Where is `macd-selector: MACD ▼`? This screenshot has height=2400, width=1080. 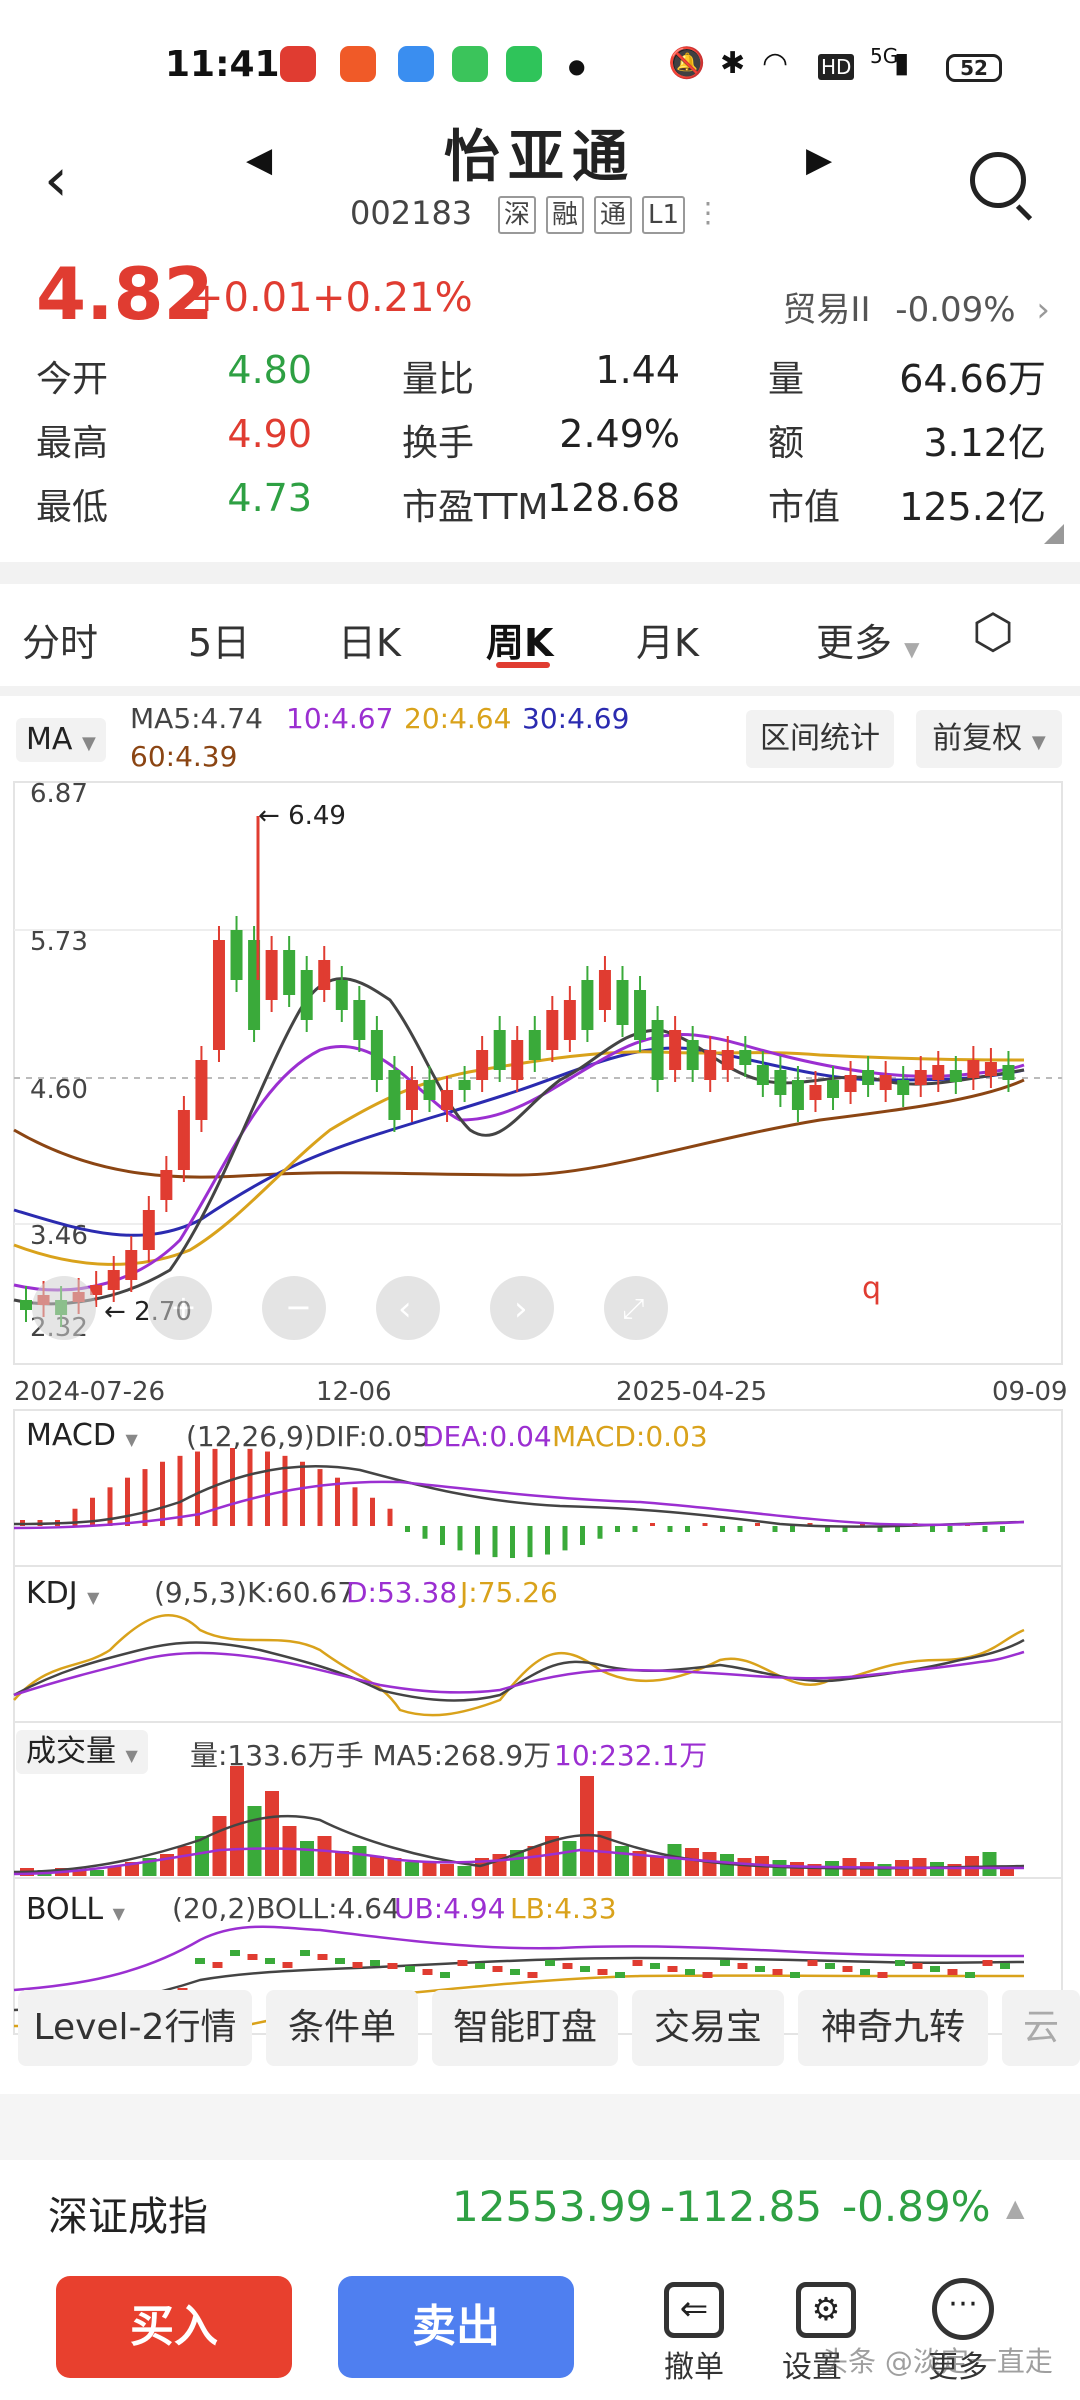
macd-selector: MACD ▼ is located at coordinates (82, 1436).